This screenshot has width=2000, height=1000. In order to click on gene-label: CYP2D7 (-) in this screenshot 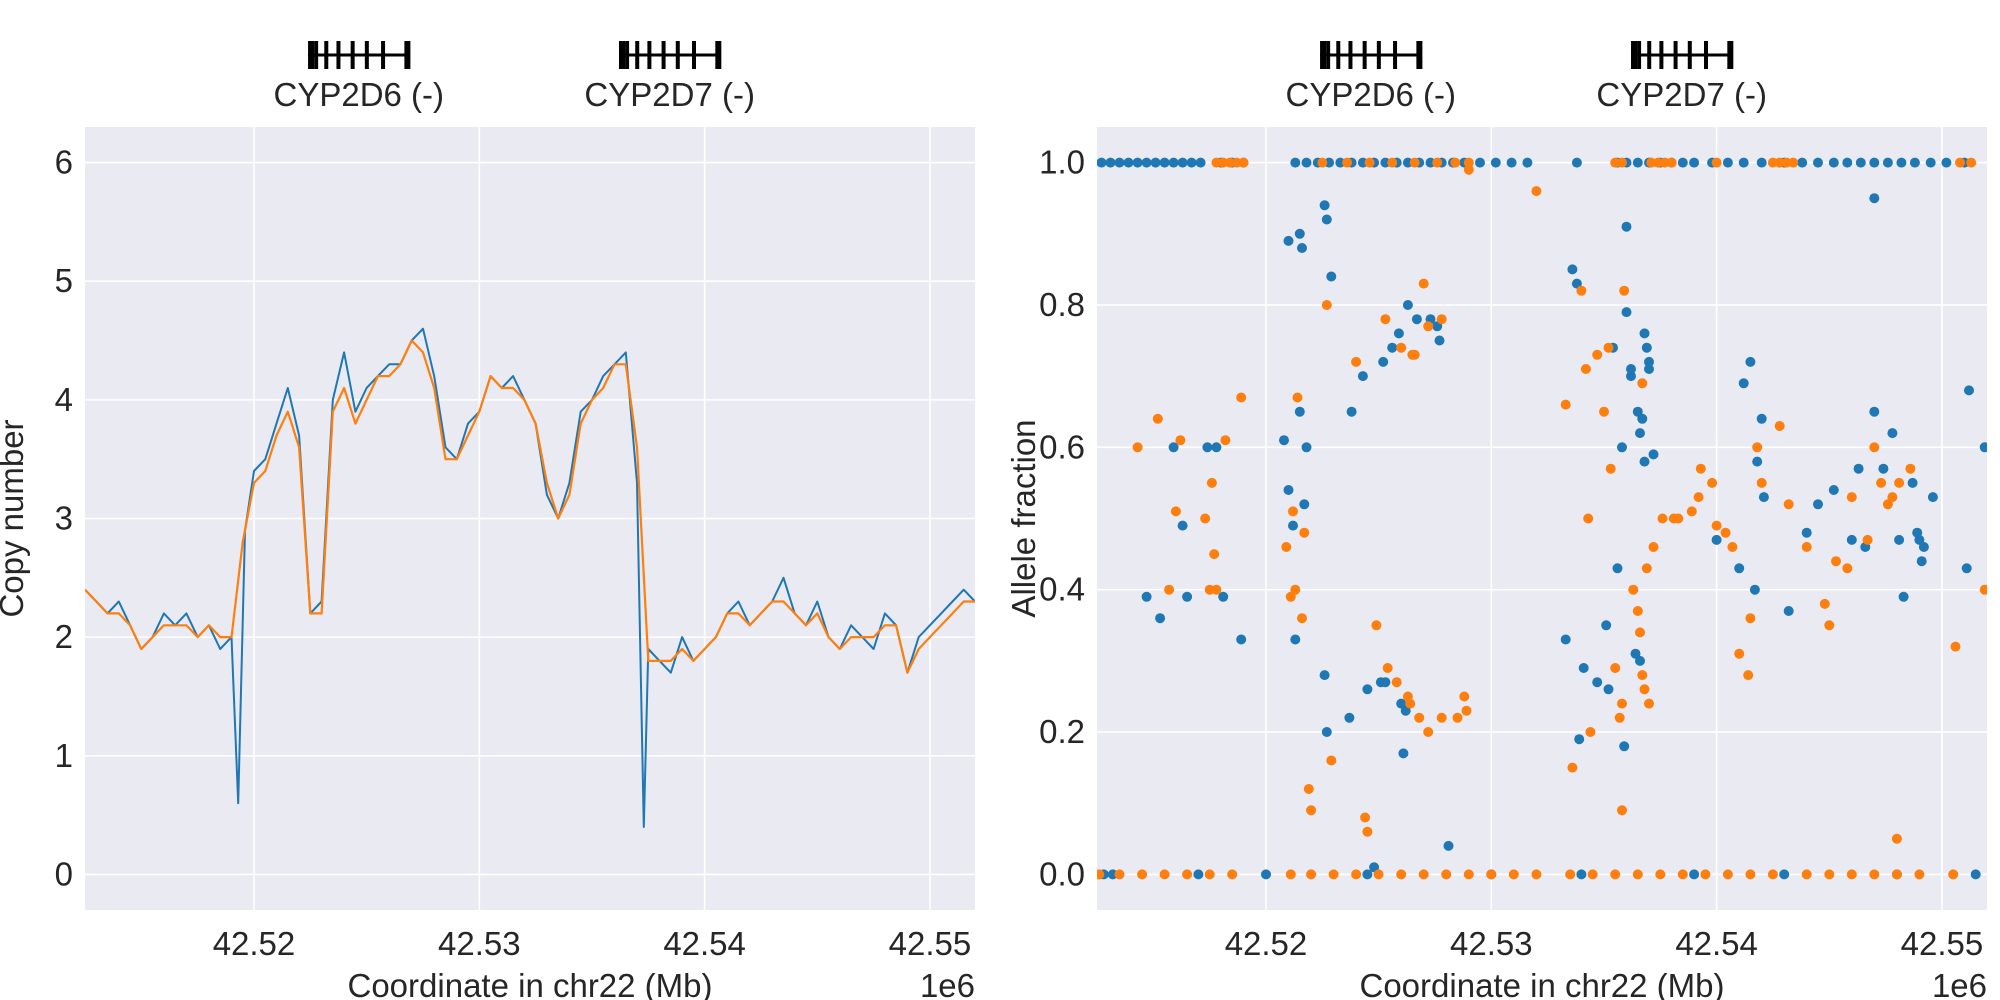, I will do `click(1681, 94)`.